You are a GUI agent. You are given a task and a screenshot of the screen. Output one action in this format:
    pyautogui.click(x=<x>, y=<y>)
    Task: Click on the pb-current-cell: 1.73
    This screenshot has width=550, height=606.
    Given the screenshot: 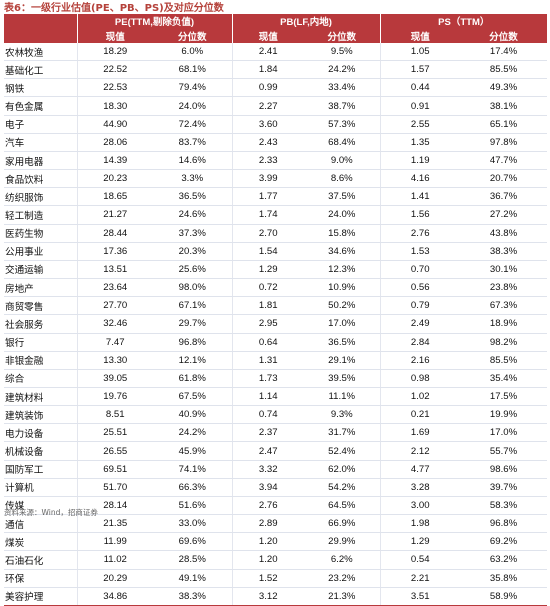 What is the action you would take?
    pyautogui.click(x=268, y=378)
    